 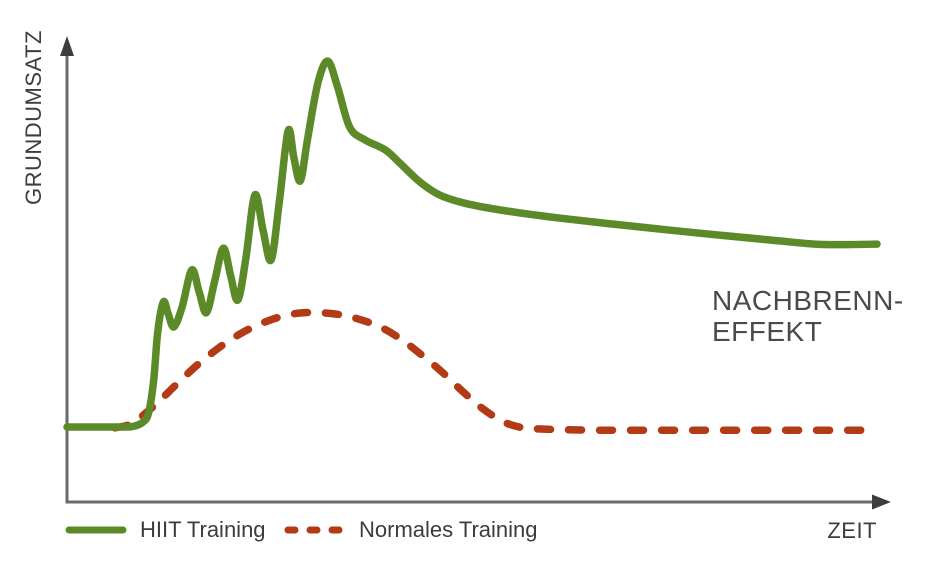 What do you see at coordinates (203, 529) in the screenshot?
I see `legend-label-hiit: HIIT Training` at bounding box center [203, 529].